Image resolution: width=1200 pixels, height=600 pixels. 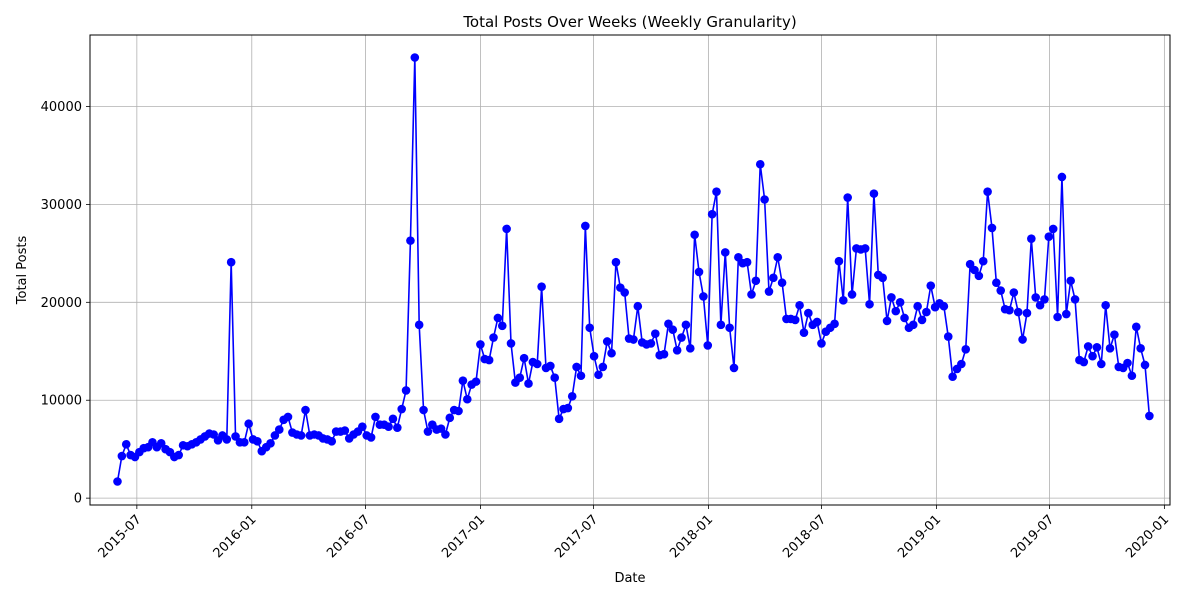 What do you see at coordinates (61, 205) in the screenshot?
I see `y-tick-label: 30000` at bounding box center [61, 205].